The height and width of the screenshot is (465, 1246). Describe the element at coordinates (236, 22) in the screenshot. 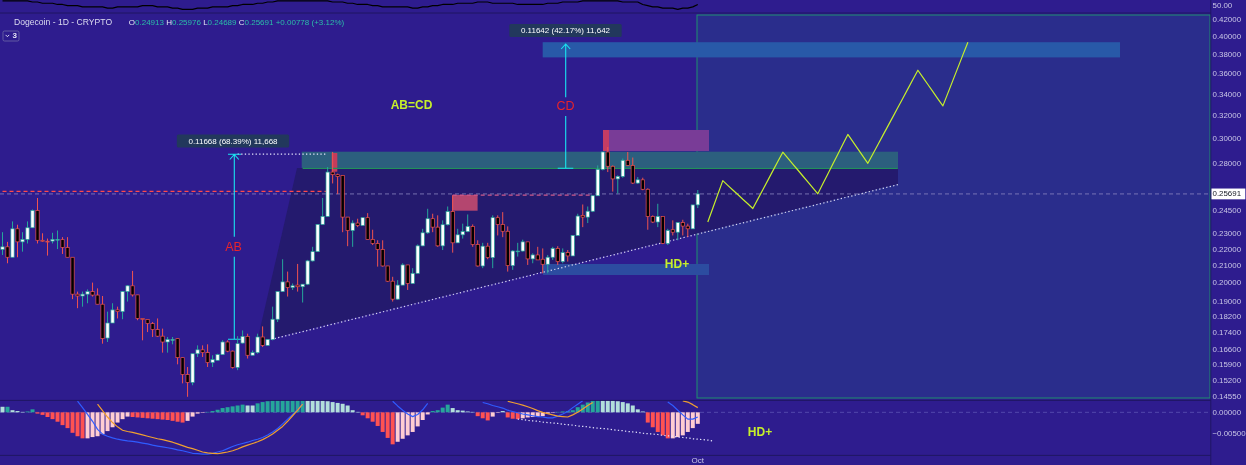

I see `text: O0.24913 H0.25976 L0.24689 C0.25691 +0.00778 (+3.12%)` at that location.